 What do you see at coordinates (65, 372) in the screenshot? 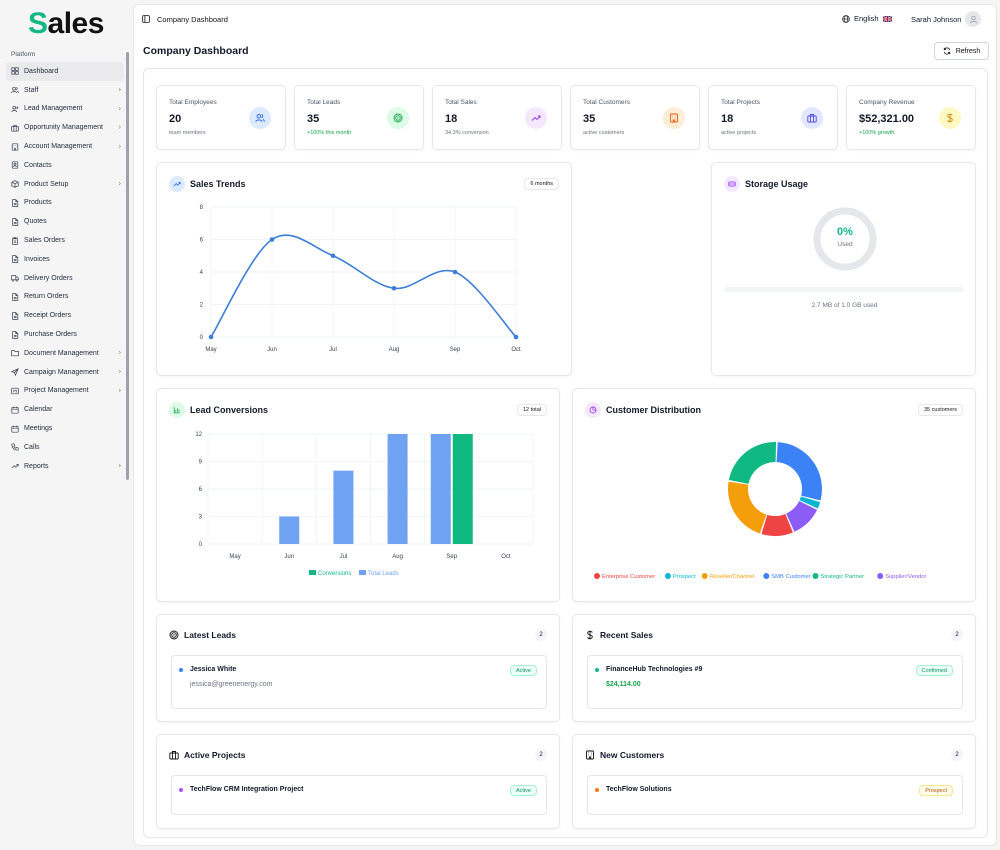
I see `sidebar-item-campaign-management: Campaign Management ›` at bounding box center [65, 372].